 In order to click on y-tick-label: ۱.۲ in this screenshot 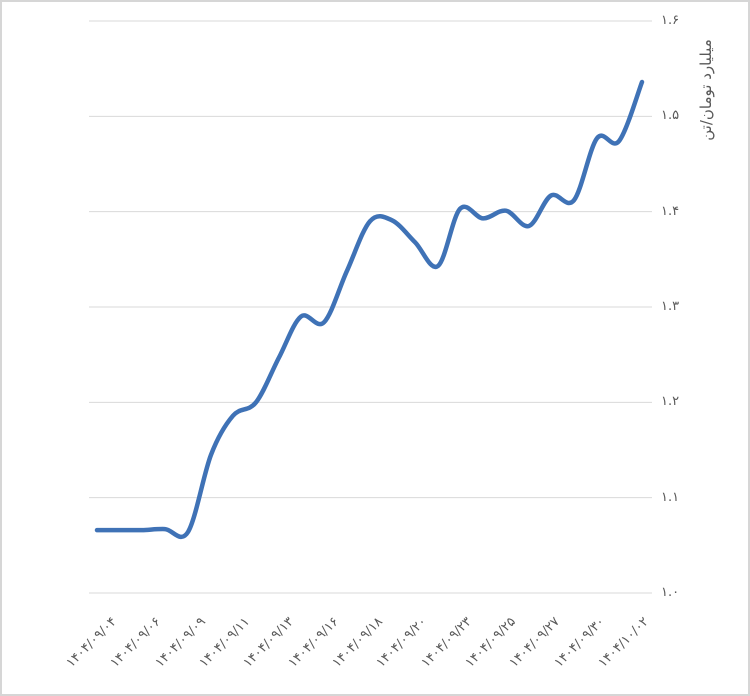, I will do `click(670, 402)`.